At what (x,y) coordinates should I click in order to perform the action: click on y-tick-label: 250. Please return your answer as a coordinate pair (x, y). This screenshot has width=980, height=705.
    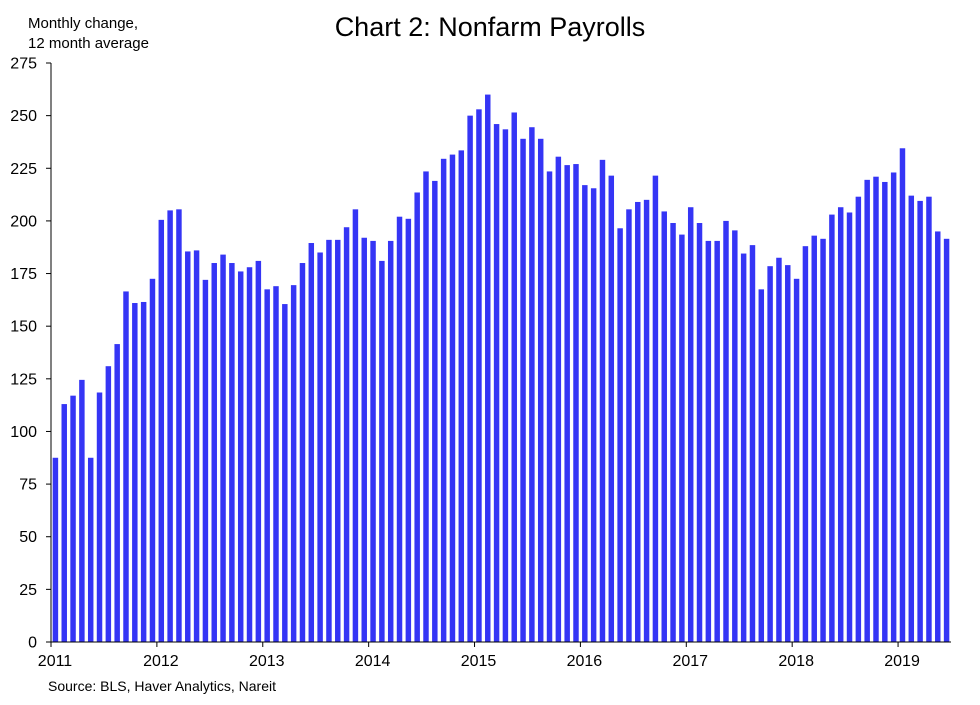
    Looking at the image, I should click on (23, 116).